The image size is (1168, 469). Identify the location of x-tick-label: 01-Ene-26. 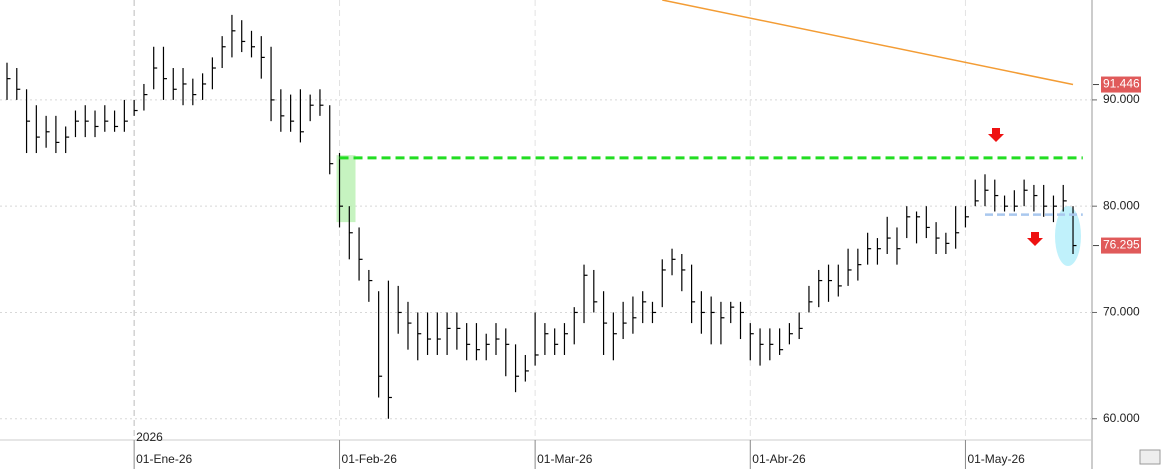
(164, 459).